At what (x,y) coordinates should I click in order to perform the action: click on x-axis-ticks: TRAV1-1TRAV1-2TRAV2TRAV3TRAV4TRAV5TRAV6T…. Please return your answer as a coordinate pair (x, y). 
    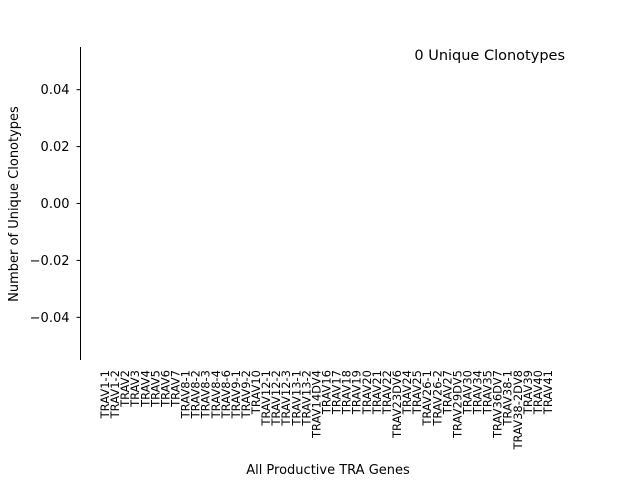
    Looking at the image, I should click on (326, 410).